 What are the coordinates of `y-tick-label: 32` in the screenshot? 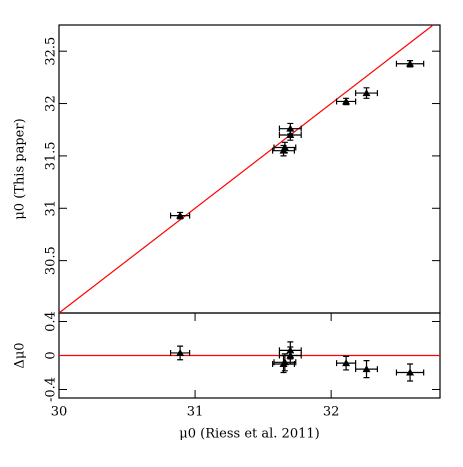 It's located at (51, 103).